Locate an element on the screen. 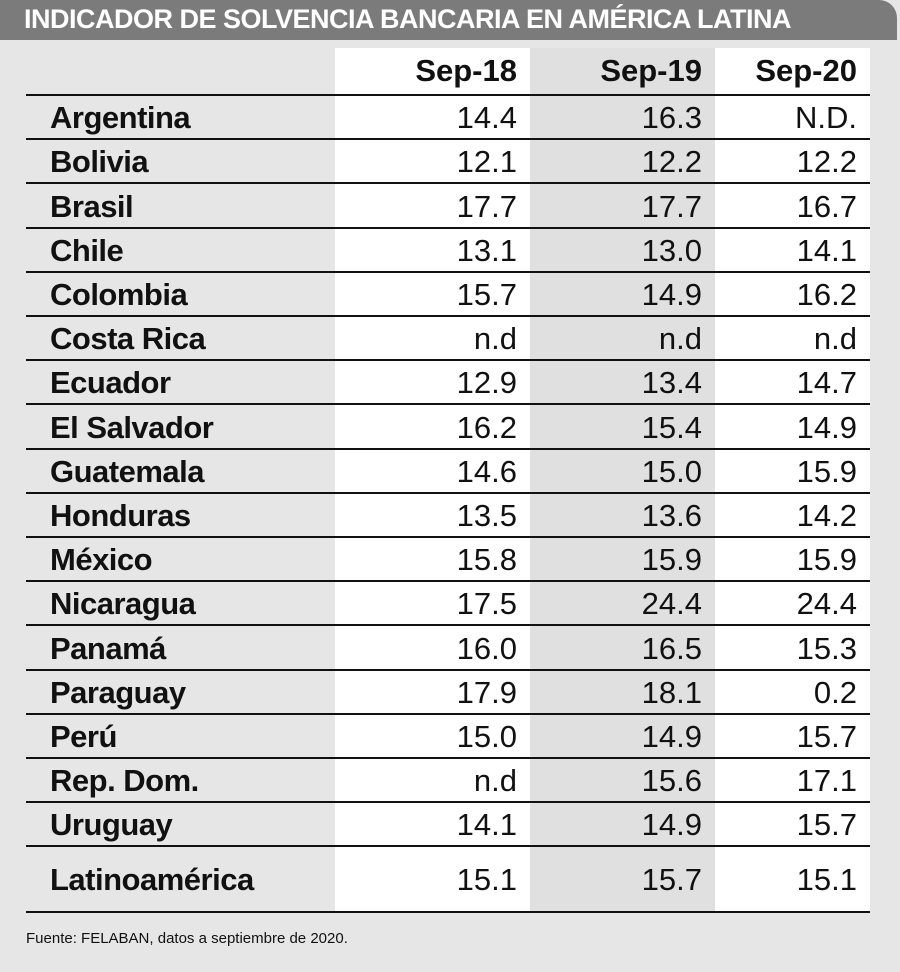 The image size is (900, 972). cell-value: 14.7 is located at coordinates (826, 383).